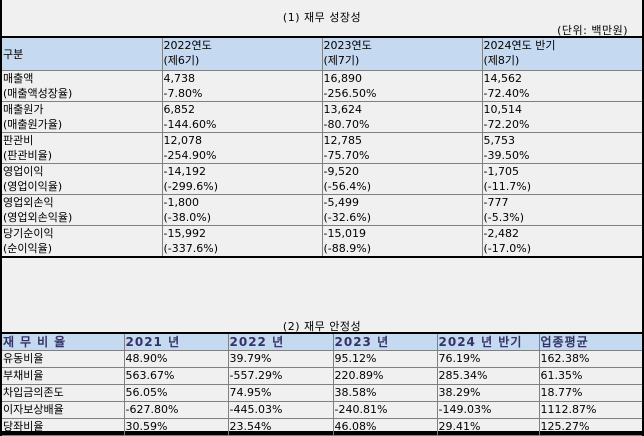 The image size is (644, 436). I want to click on header-2021: 2021 년, so click(176, 342).